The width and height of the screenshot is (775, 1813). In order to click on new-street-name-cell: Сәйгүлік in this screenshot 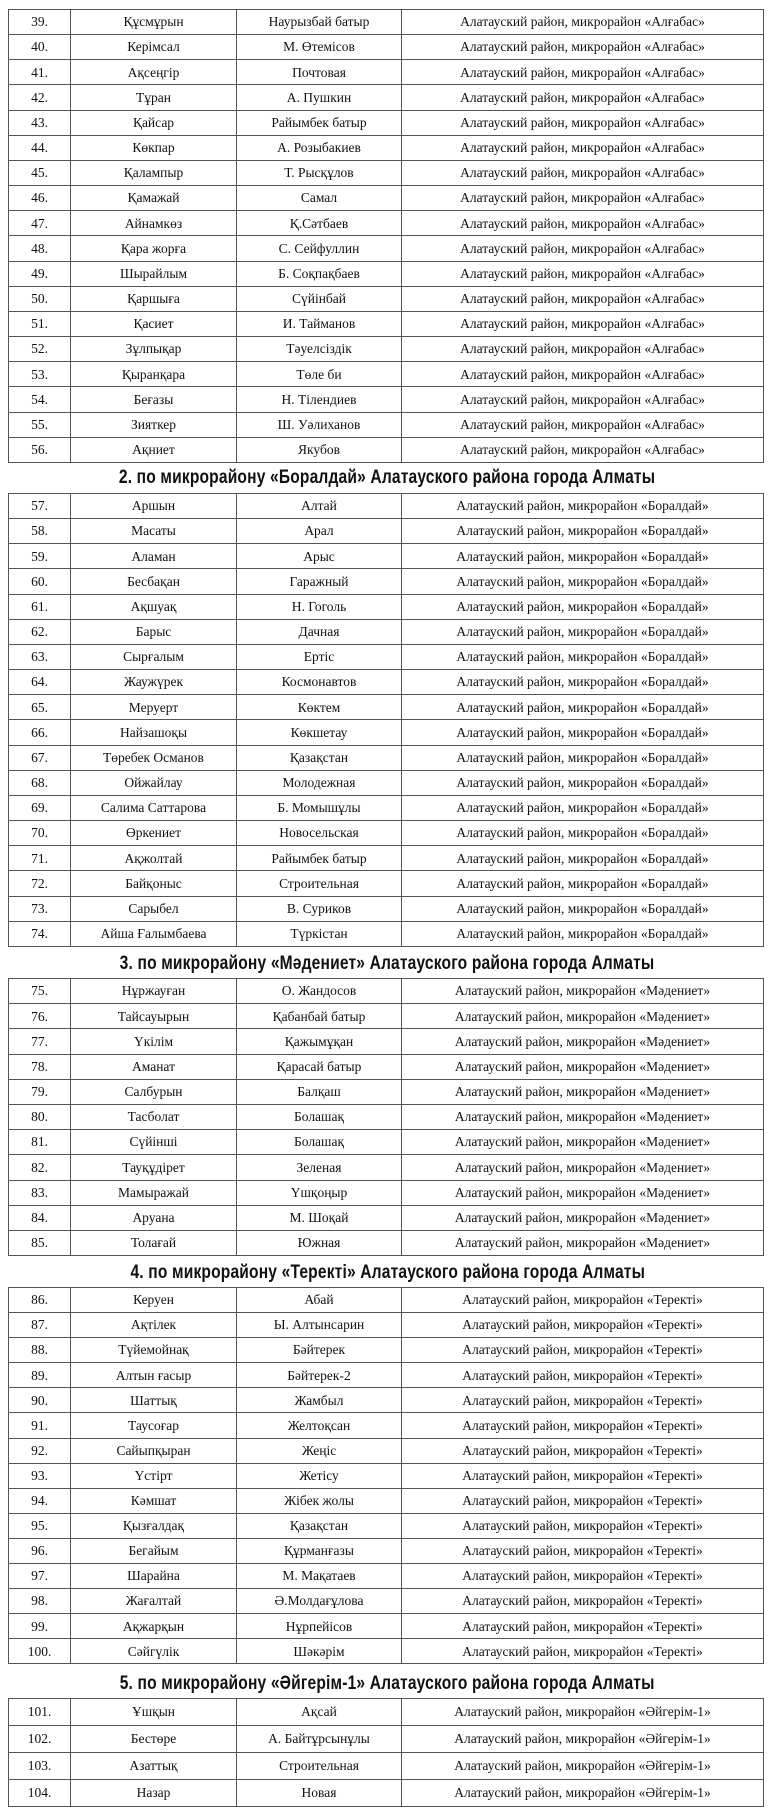, I will do `click(153, 1651)`.